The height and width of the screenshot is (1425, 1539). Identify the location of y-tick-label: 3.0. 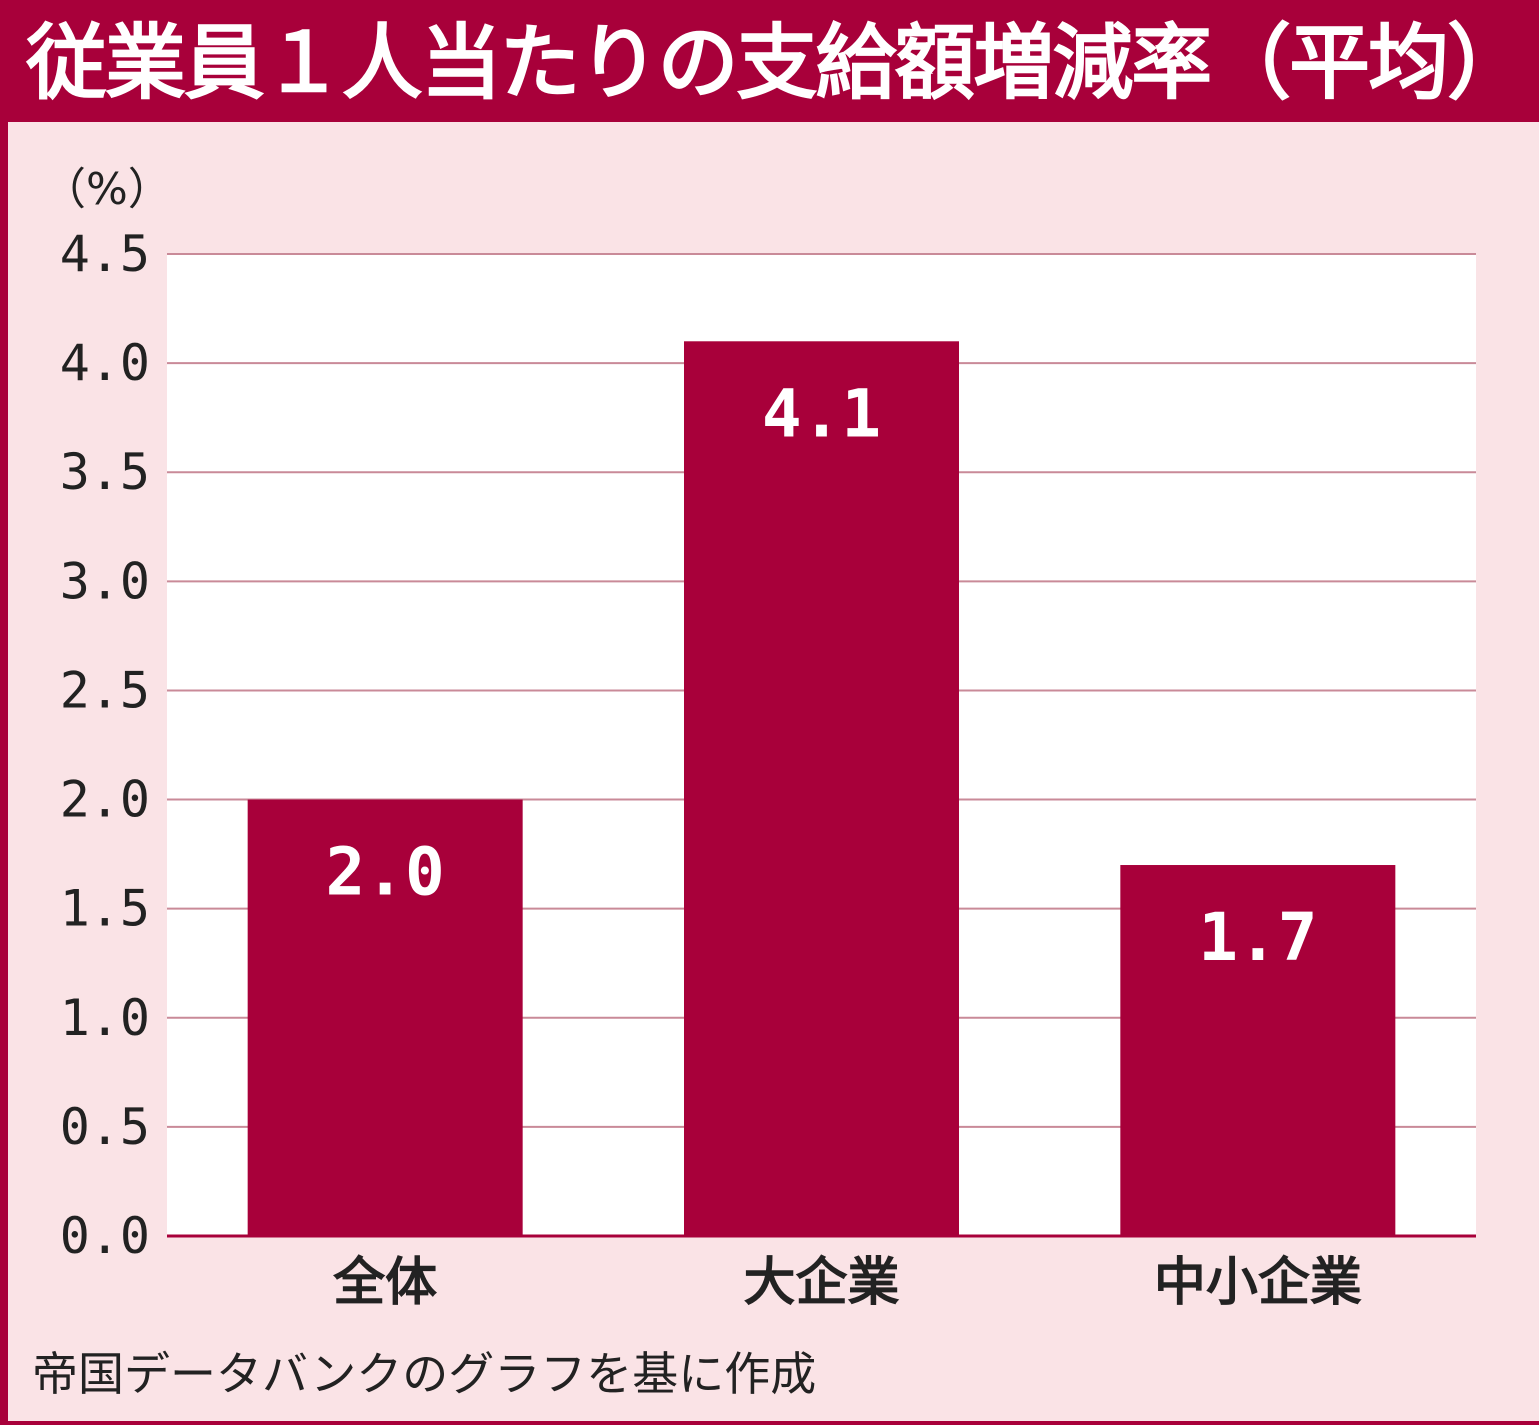
(105, 581).